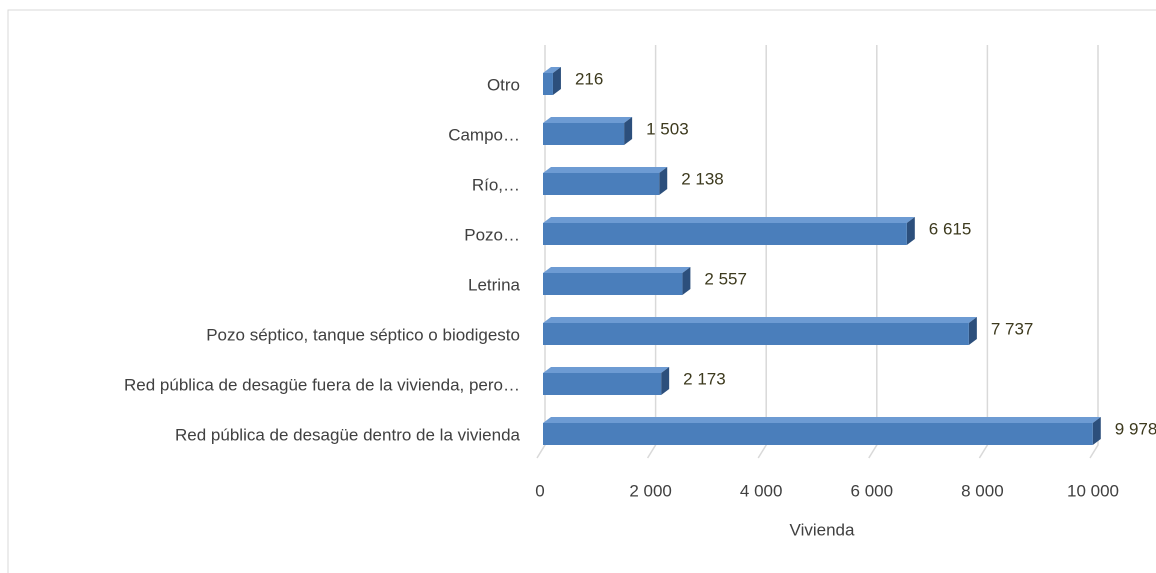  I want to click on category-label: Otro, so click(503, 84).